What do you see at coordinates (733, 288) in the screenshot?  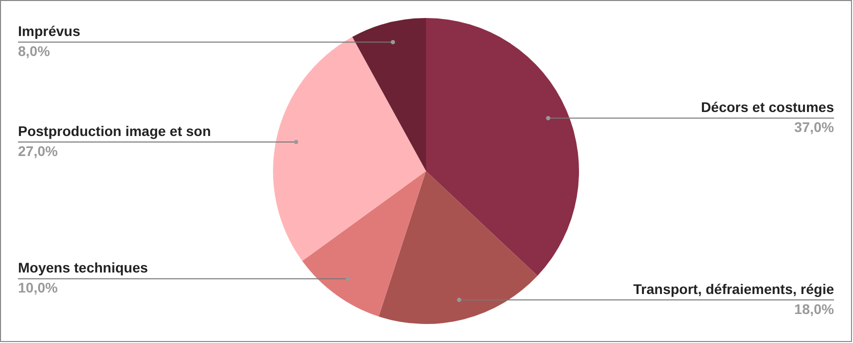 I see `slice-label: Transport, défraiements, régie` at bounding box center [733, 288].